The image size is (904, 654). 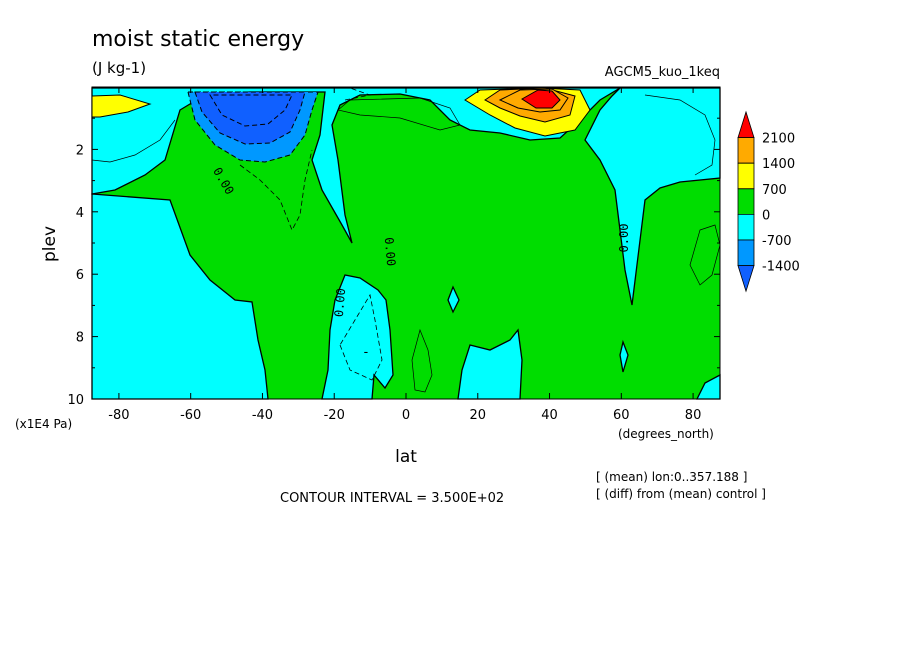 I want to click on cyan-region-nh-lower, so click(x=490, y=364).